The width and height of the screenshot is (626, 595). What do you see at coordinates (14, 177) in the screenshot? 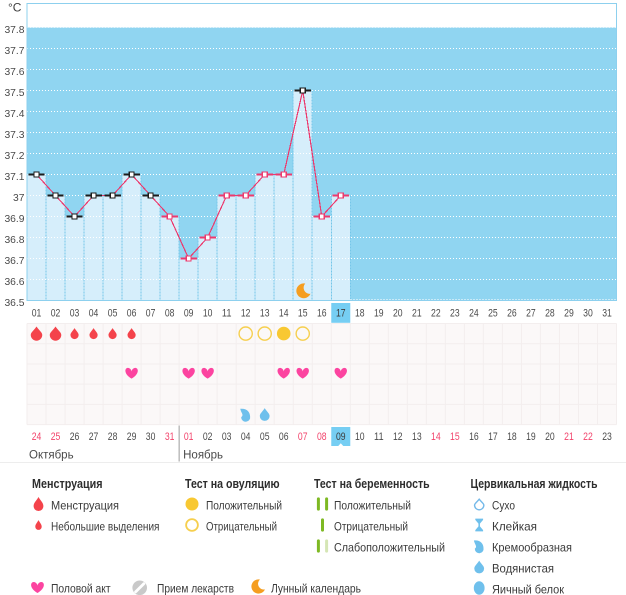
I see `svg-text: 37.1` at bounding box center [14, 177].